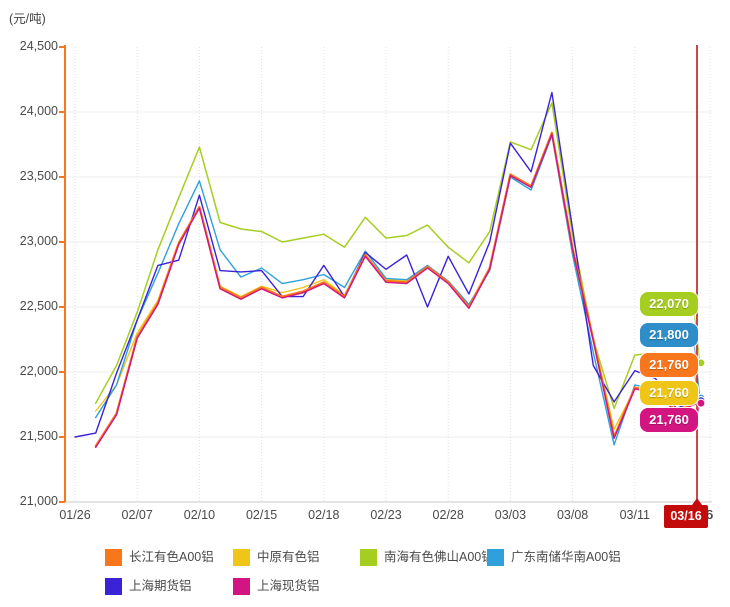  What do you see at coordinates (572, 515) in the screenshot?
I see `x-axis-label: 03/08` at bounding box center [572, 515].